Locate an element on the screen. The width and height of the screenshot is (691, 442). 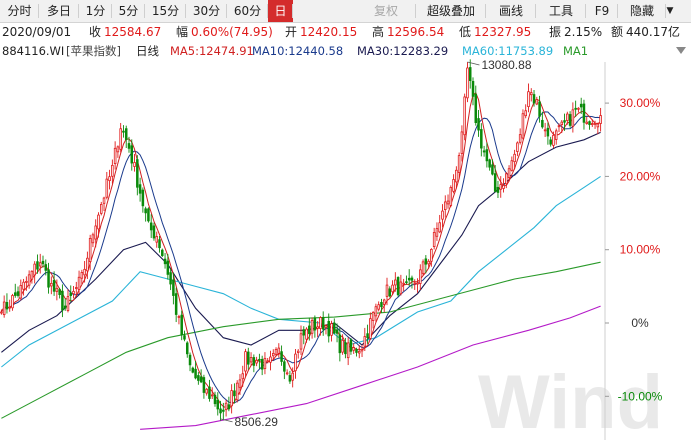
legend-name: [苹果指数] is located at coordinates (93, 51).